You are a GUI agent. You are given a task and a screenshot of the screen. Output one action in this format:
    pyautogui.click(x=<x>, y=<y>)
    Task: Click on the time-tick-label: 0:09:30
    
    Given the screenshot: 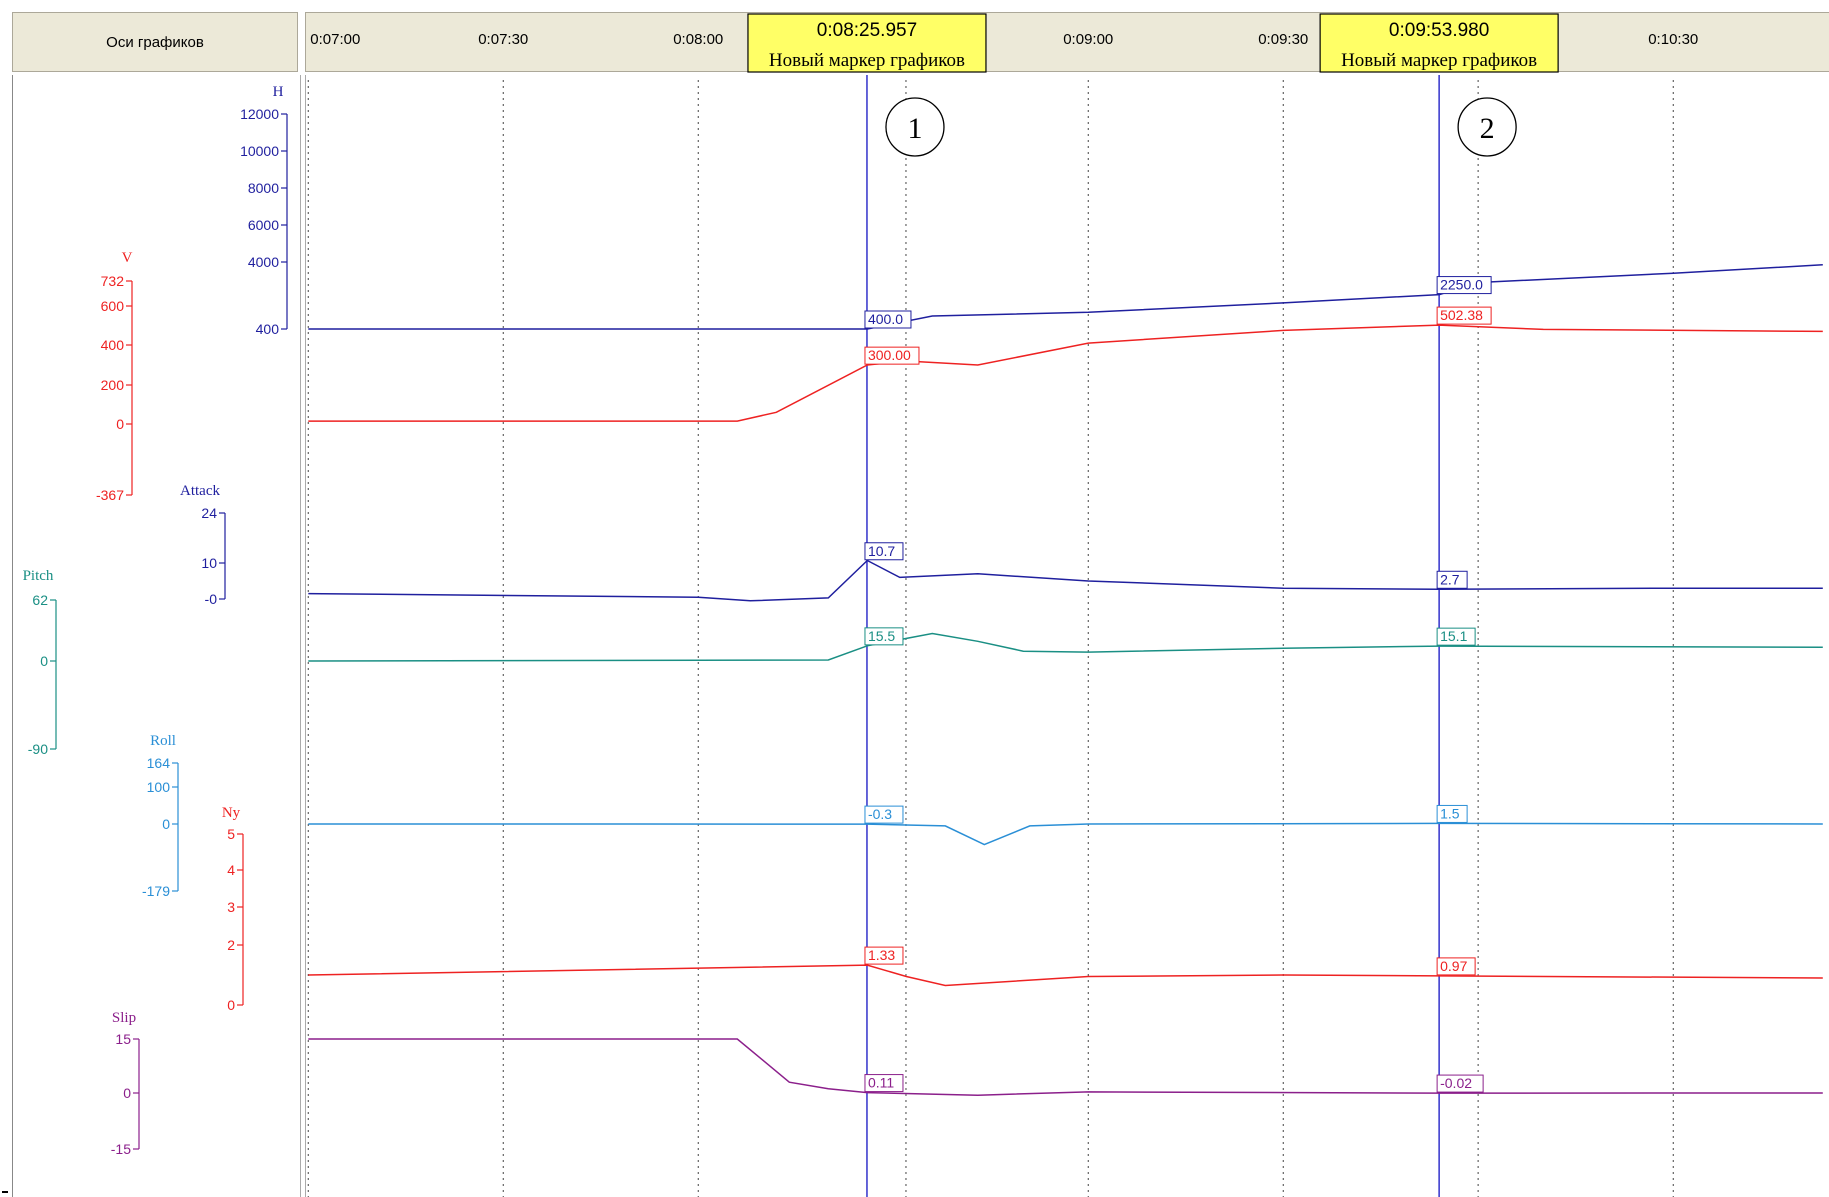 What is the action you would take?
    pyautogui.click(x=1283, y=39)
    